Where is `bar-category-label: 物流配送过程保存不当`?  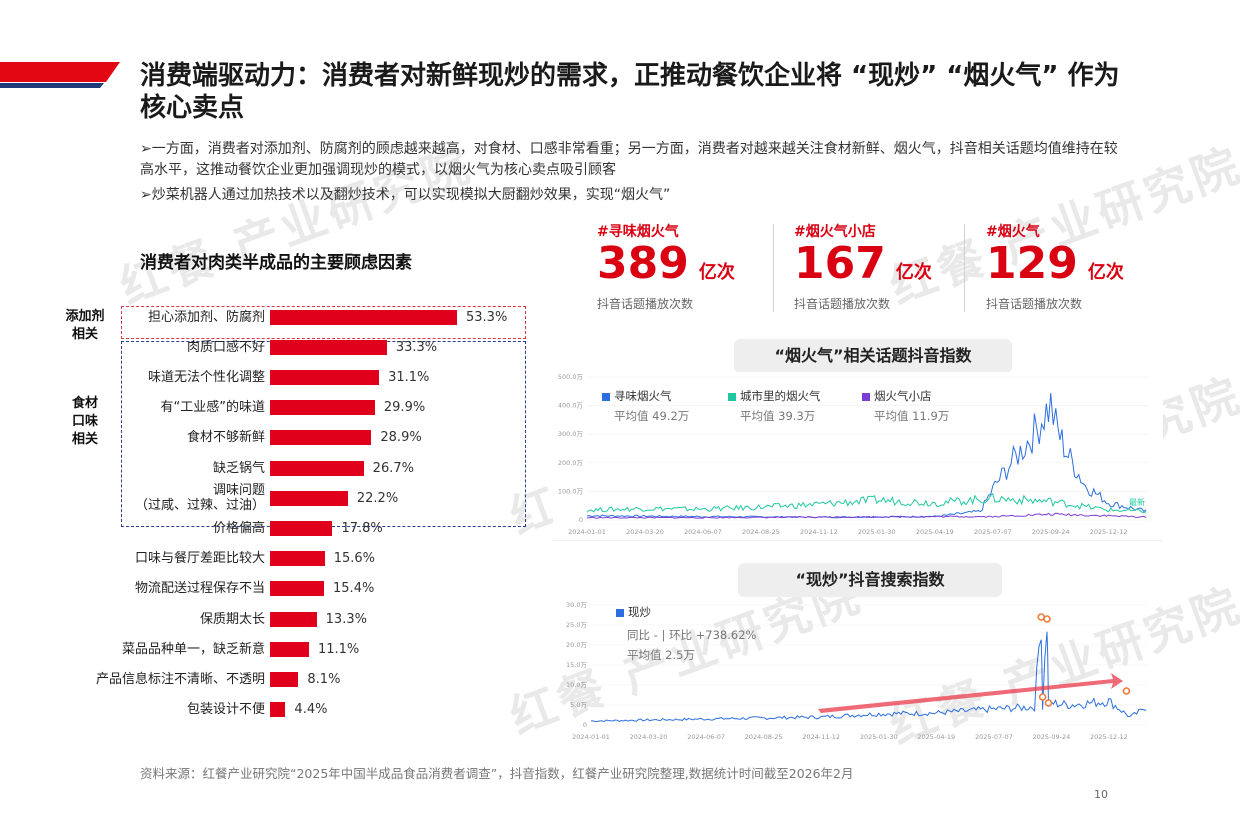
bar-category-label: 物流配送过程保存不当 is located at coordinates (199, 589).